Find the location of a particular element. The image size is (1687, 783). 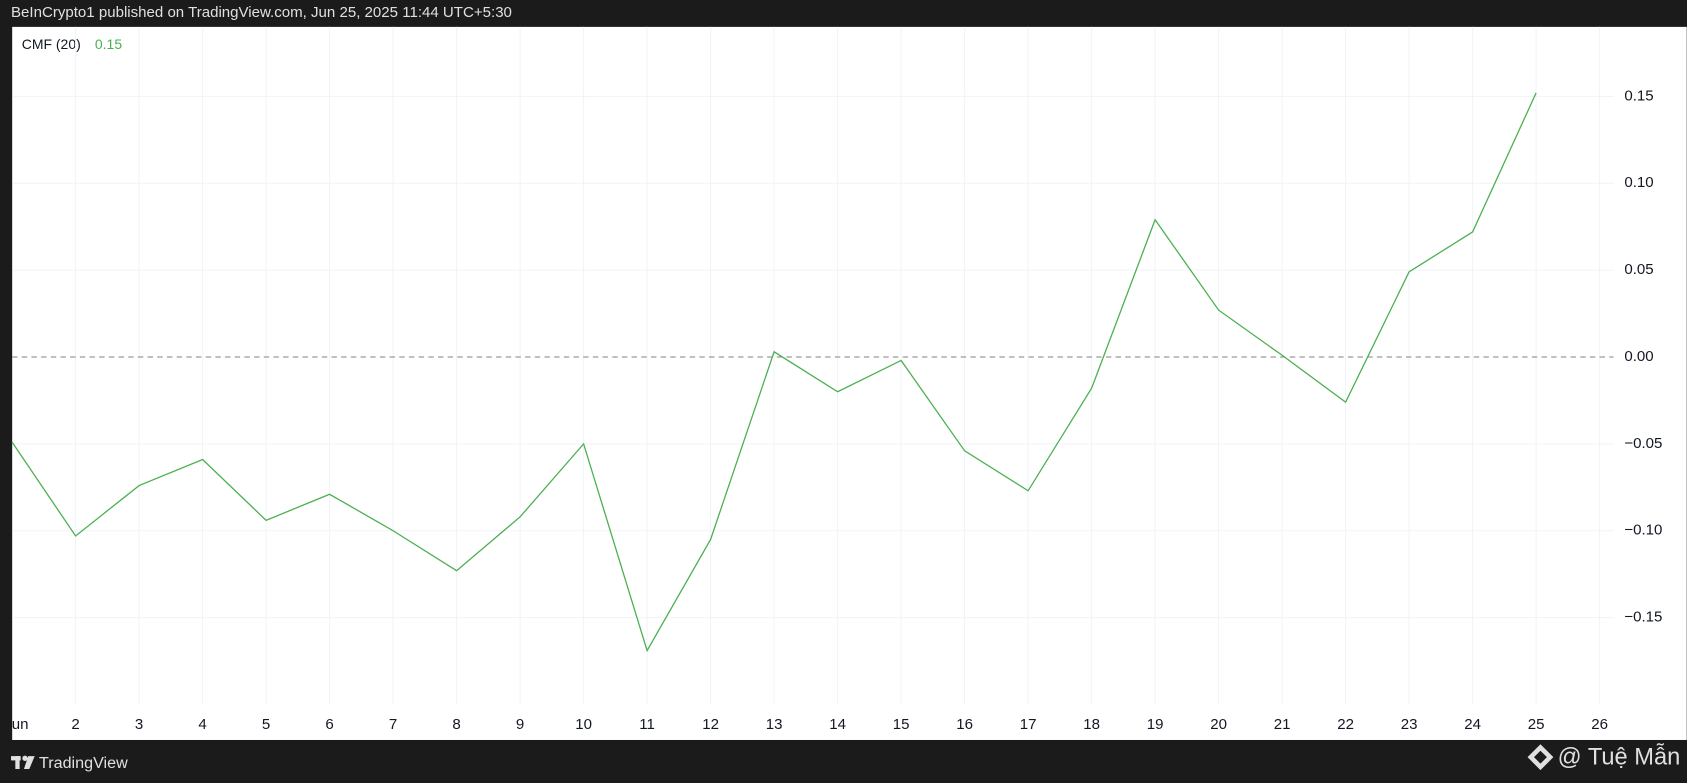

legend-name: CMF (20) is located at coordinates (51, 44).